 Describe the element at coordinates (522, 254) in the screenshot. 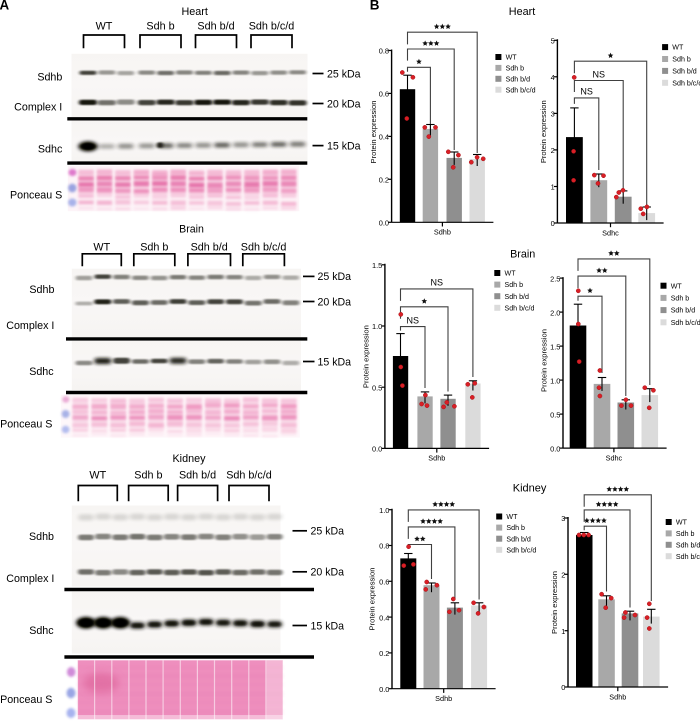

I see `svg-text: Brain` at that location.